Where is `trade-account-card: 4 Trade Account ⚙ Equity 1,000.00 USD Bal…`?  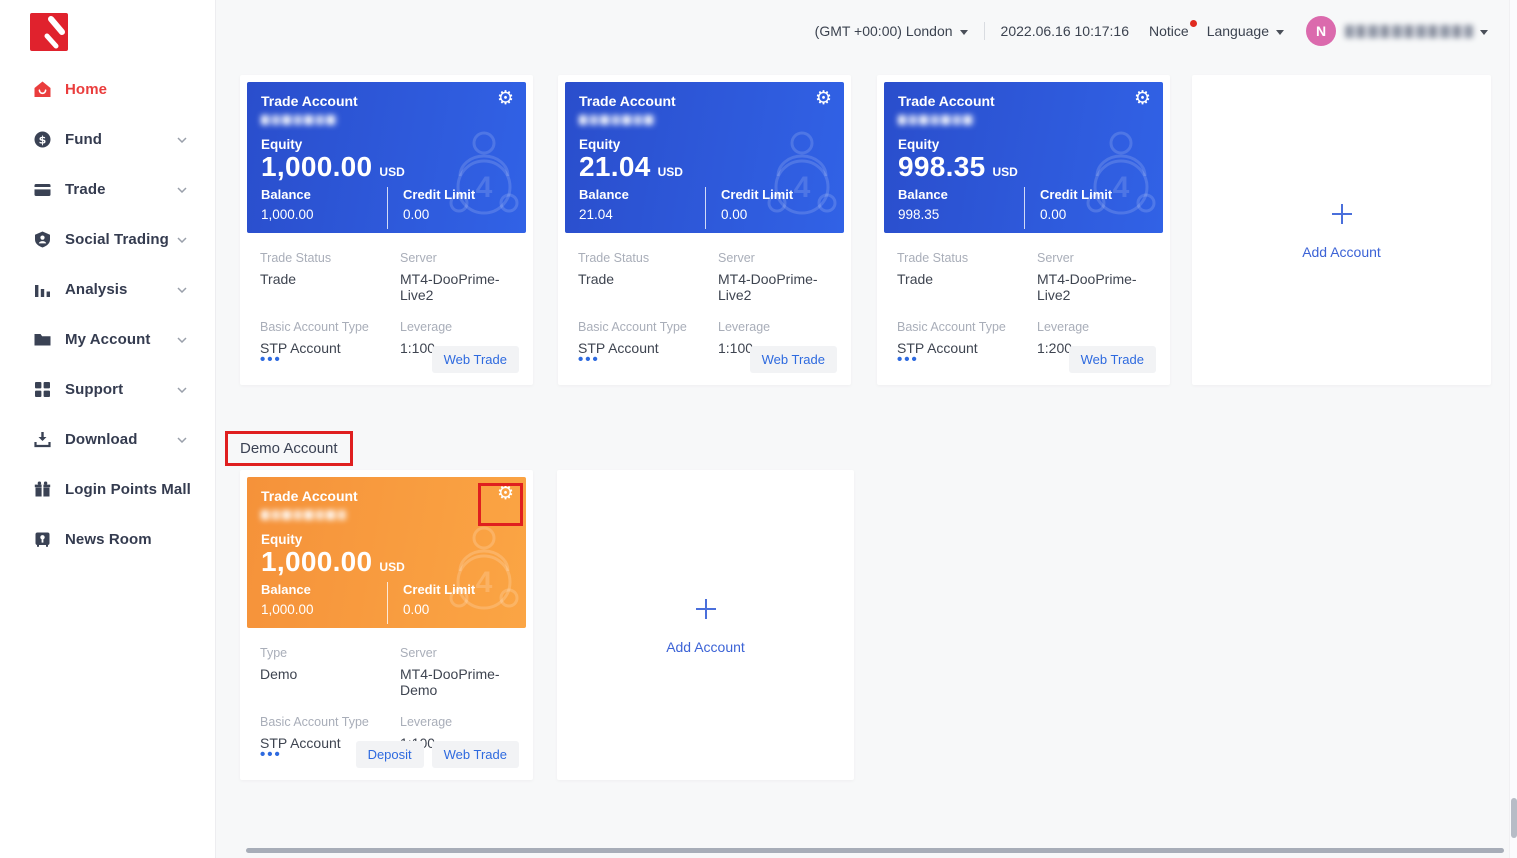 trade-account-card: 4 Trade Account ⚙ Equity 1,000.00 USD Bal… is located at coordinates (386, 230).